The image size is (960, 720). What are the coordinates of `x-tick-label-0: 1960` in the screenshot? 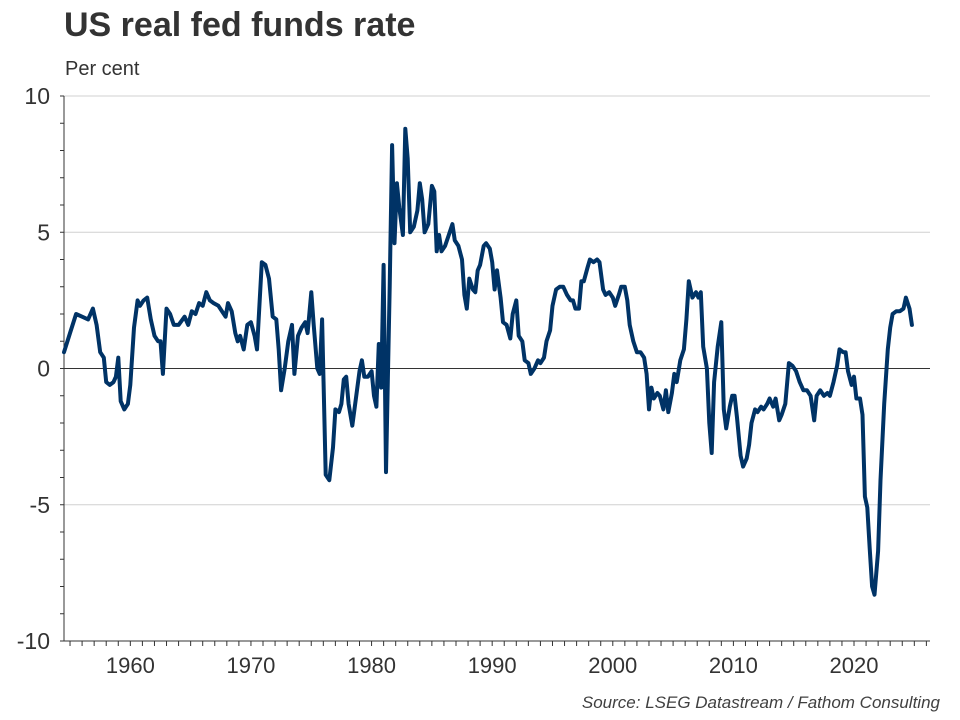 It's located at (130, 665).